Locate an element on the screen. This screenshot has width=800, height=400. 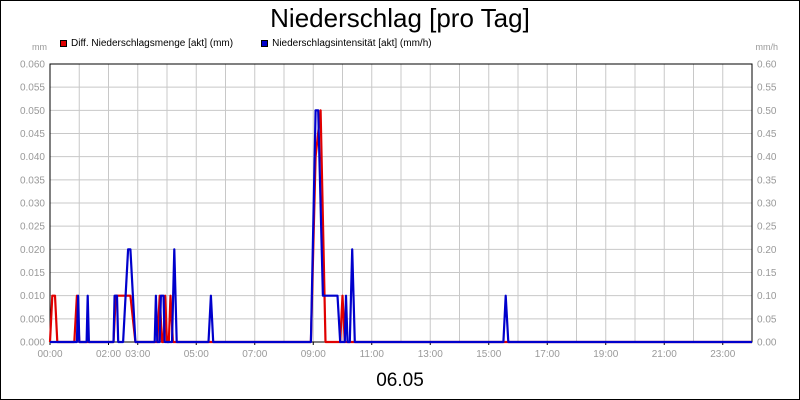
legend-item-intensity: Niederschlagsintensität [akt] (mm/h) is located at coordinates (346, 43).